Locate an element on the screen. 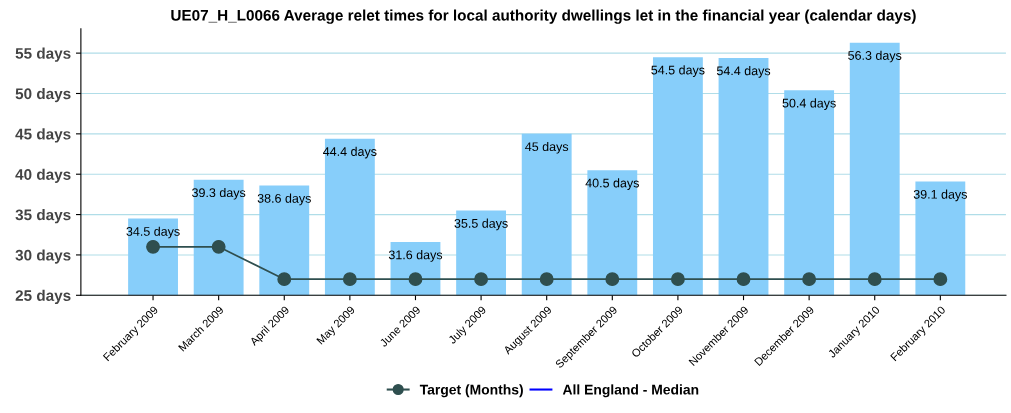  y-tick-label: 55 days is located at coordinates (43, 54).